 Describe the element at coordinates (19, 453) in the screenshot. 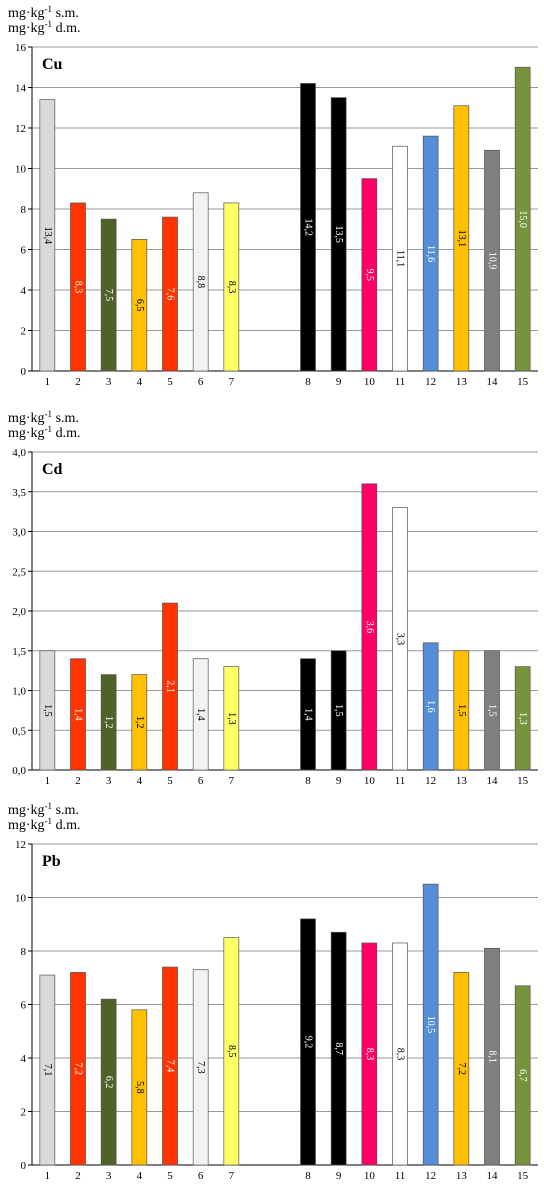

I see `cd-y-tick-label: 4,0` at that location.